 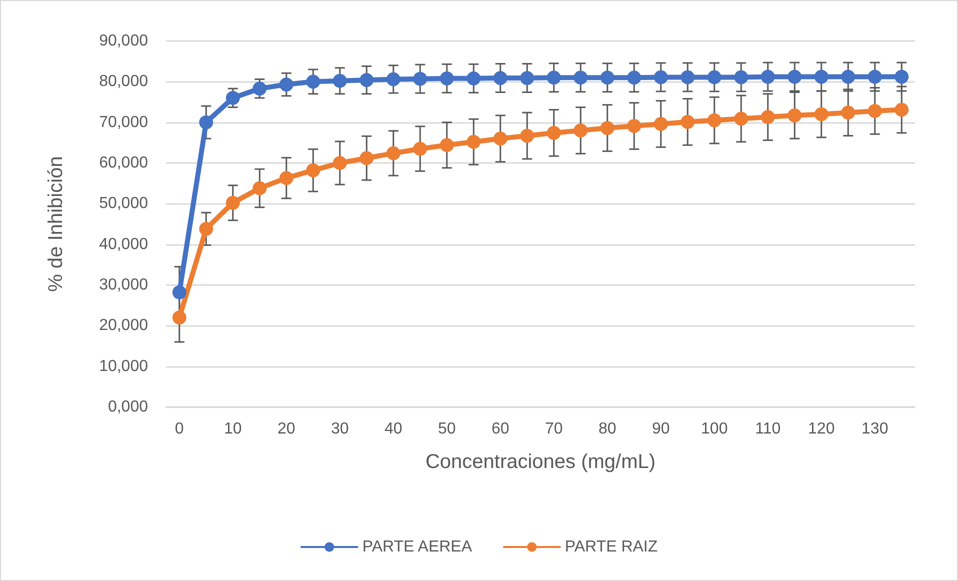 What do you see at coordinates (339, 429) in the screenshot?
I see `x-tick-label: 30` at bounding box center [339, 429].